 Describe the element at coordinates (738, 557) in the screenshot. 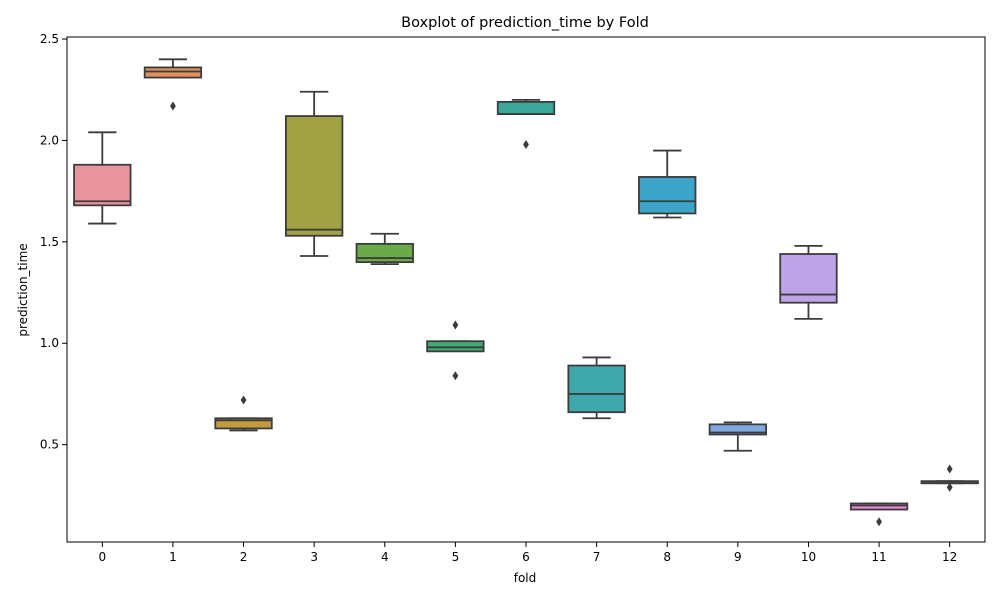

I see `x-tick-label: 9` at that location.